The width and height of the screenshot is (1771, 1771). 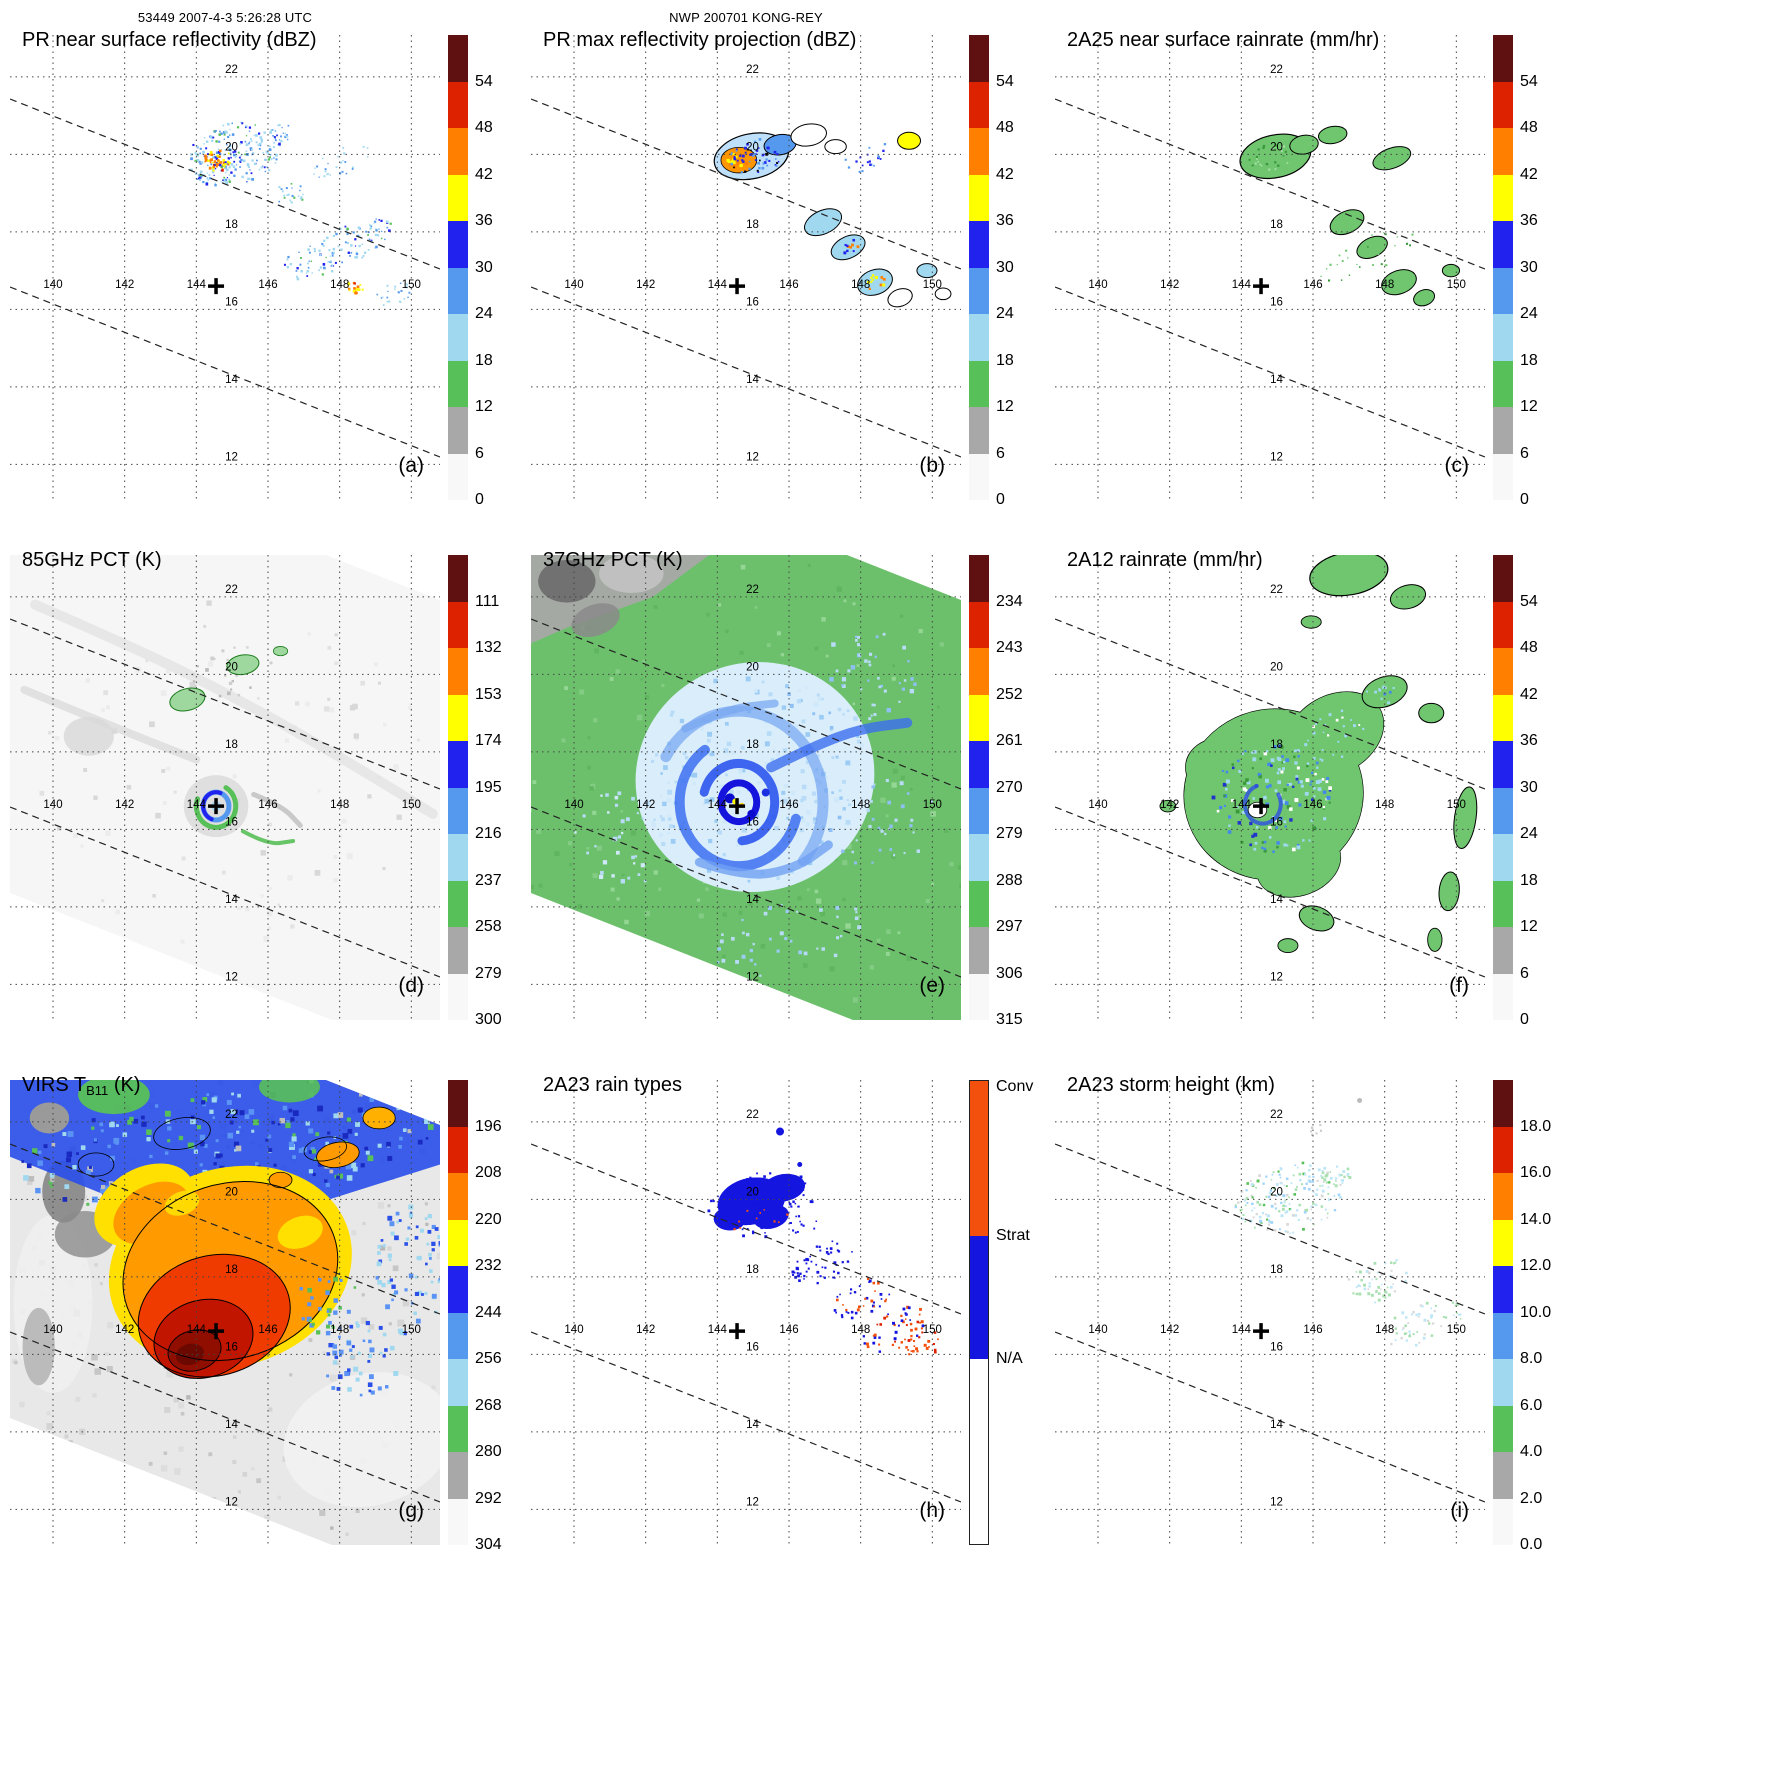 What do you see at coordinates (1536, 1265) in the screenshot?
I see `colorbar-tick: 12.0` at bounding box center [1536, 1265].